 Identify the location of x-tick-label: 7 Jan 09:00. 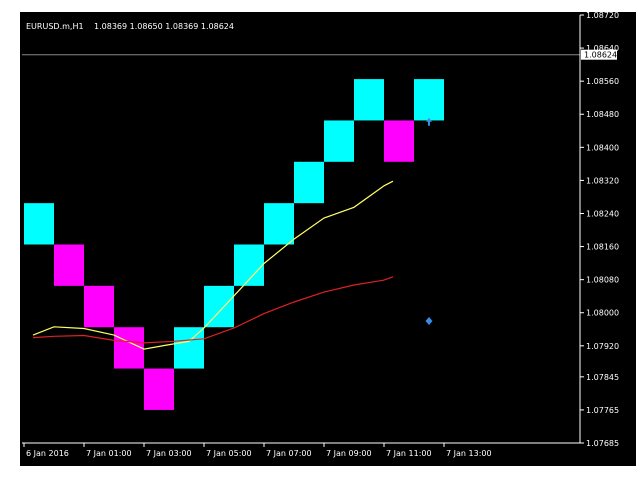
(349, 453).